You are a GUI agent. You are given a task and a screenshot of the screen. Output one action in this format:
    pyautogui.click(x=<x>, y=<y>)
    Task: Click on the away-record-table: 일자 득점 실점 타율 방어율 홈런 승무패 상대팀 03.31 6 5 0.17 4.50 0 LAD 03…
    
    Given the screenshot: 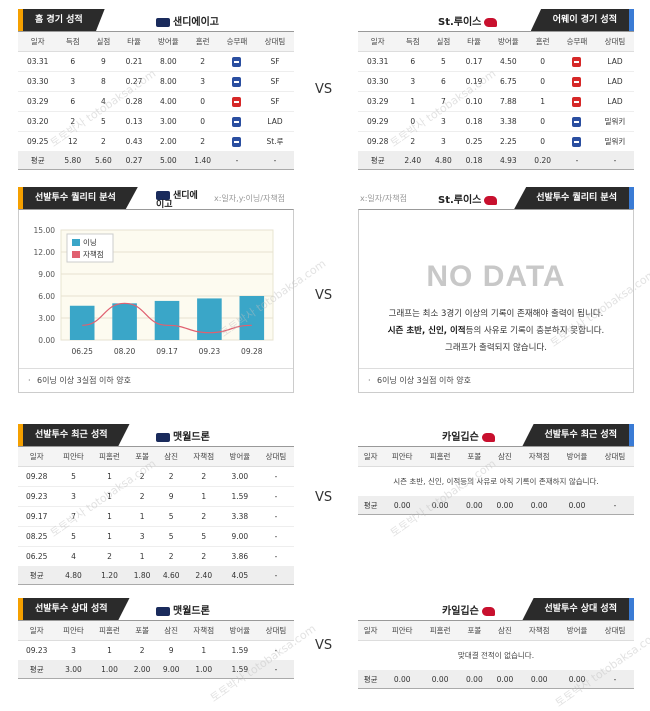 What is the action you would take?
    pyautogui.click(x=496, y=100)
    